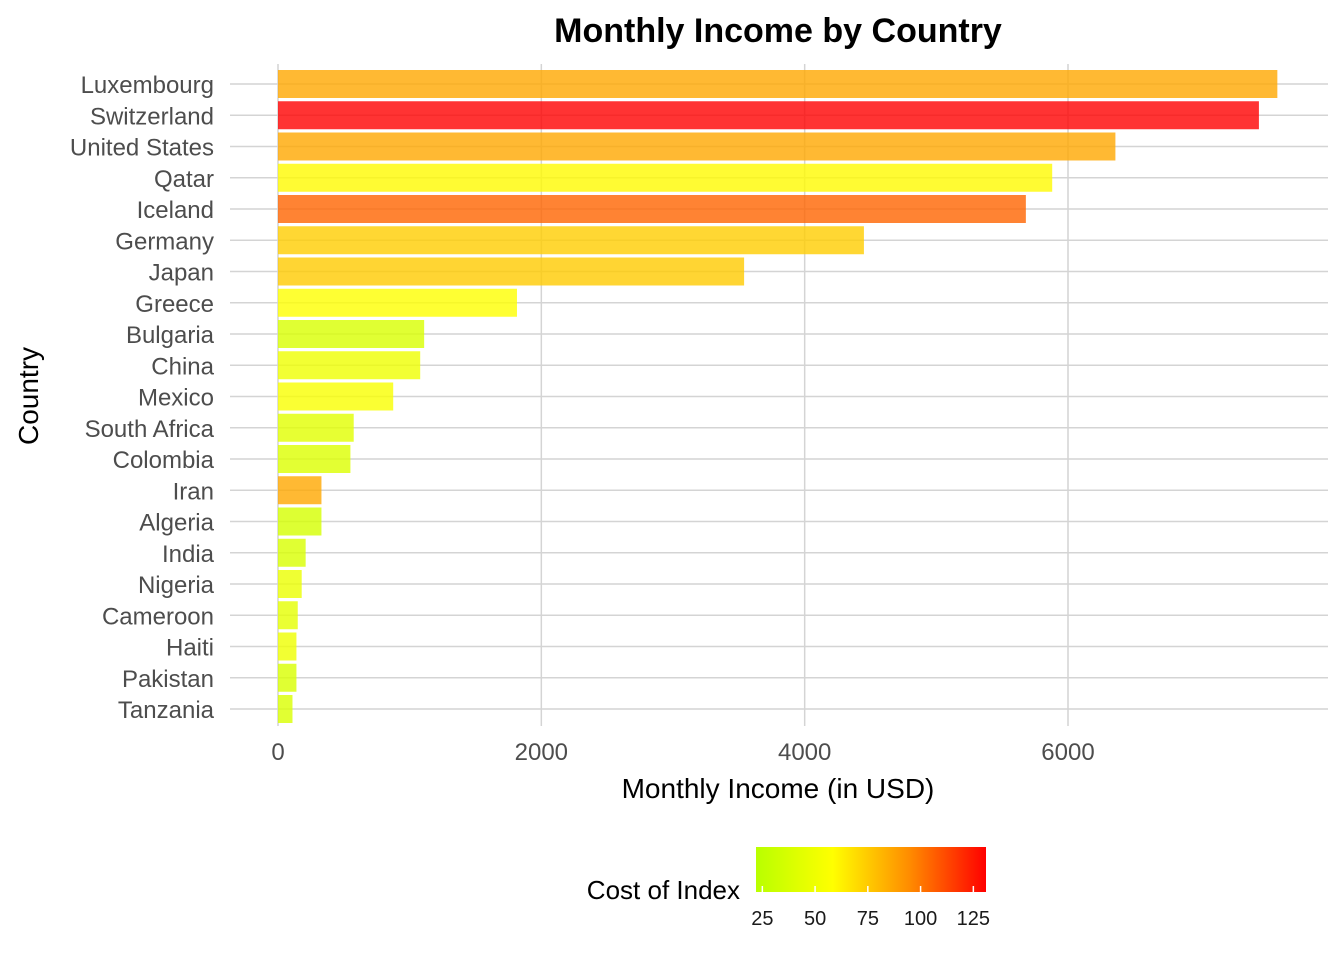 This screenshot has width=1344, height=960. Describe the element at coordinates (804, 752) in the screenshot. I see `x-tick-label: 4000` at that location.